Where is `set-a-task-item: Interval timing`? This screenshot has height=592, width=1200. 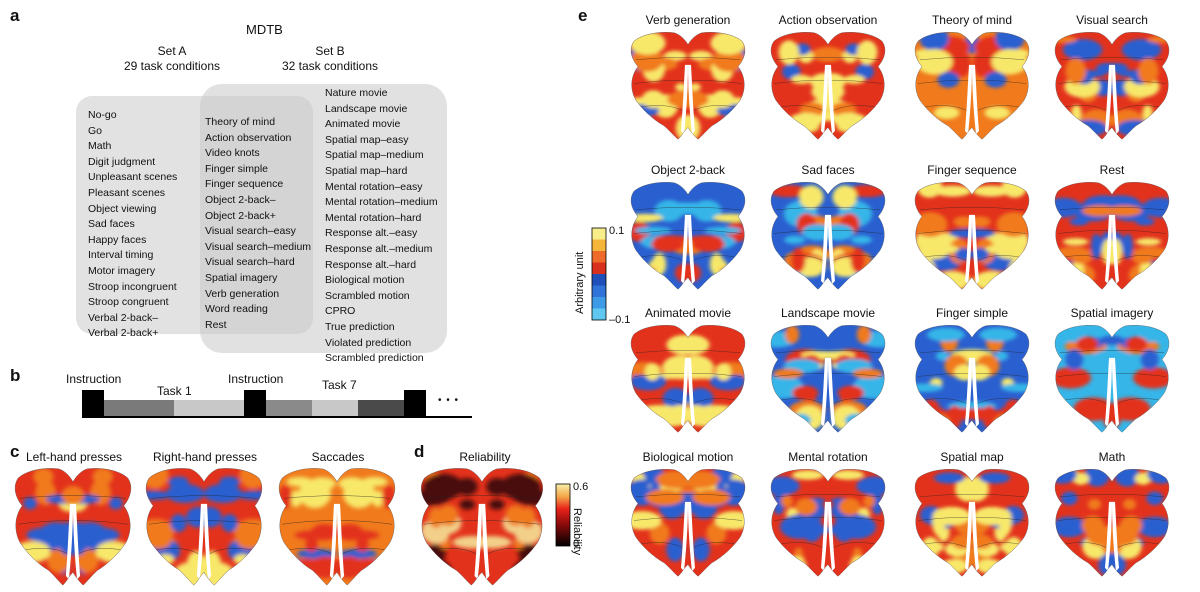 set-a-task-item: Interval timing is located at coordinates (121, 255).